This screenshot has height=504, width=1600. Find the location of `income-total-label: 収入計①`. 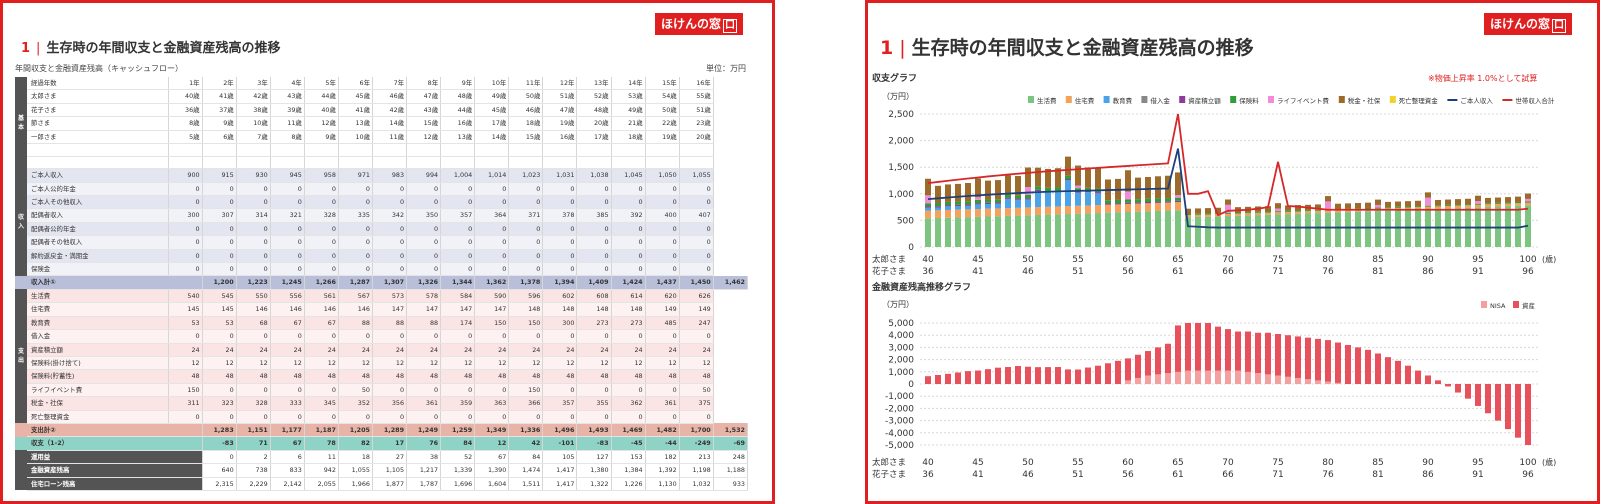

income-total-label: 収入計① is located at coordinates (115, 282).